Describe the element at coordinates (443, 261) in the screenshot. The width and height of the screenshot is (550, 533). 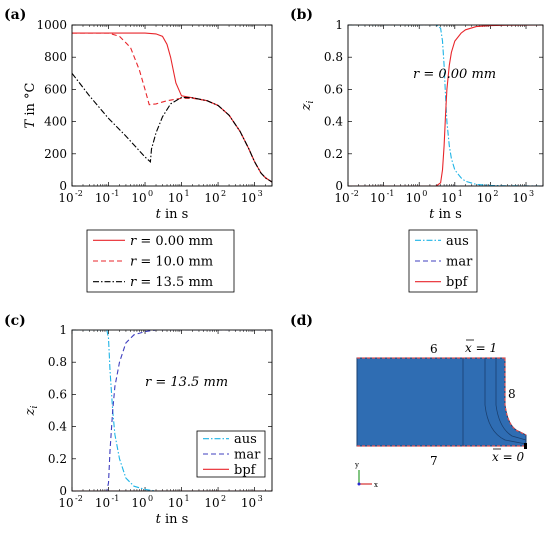
I see `legend-phase-center: aus mar bpf` at that location.